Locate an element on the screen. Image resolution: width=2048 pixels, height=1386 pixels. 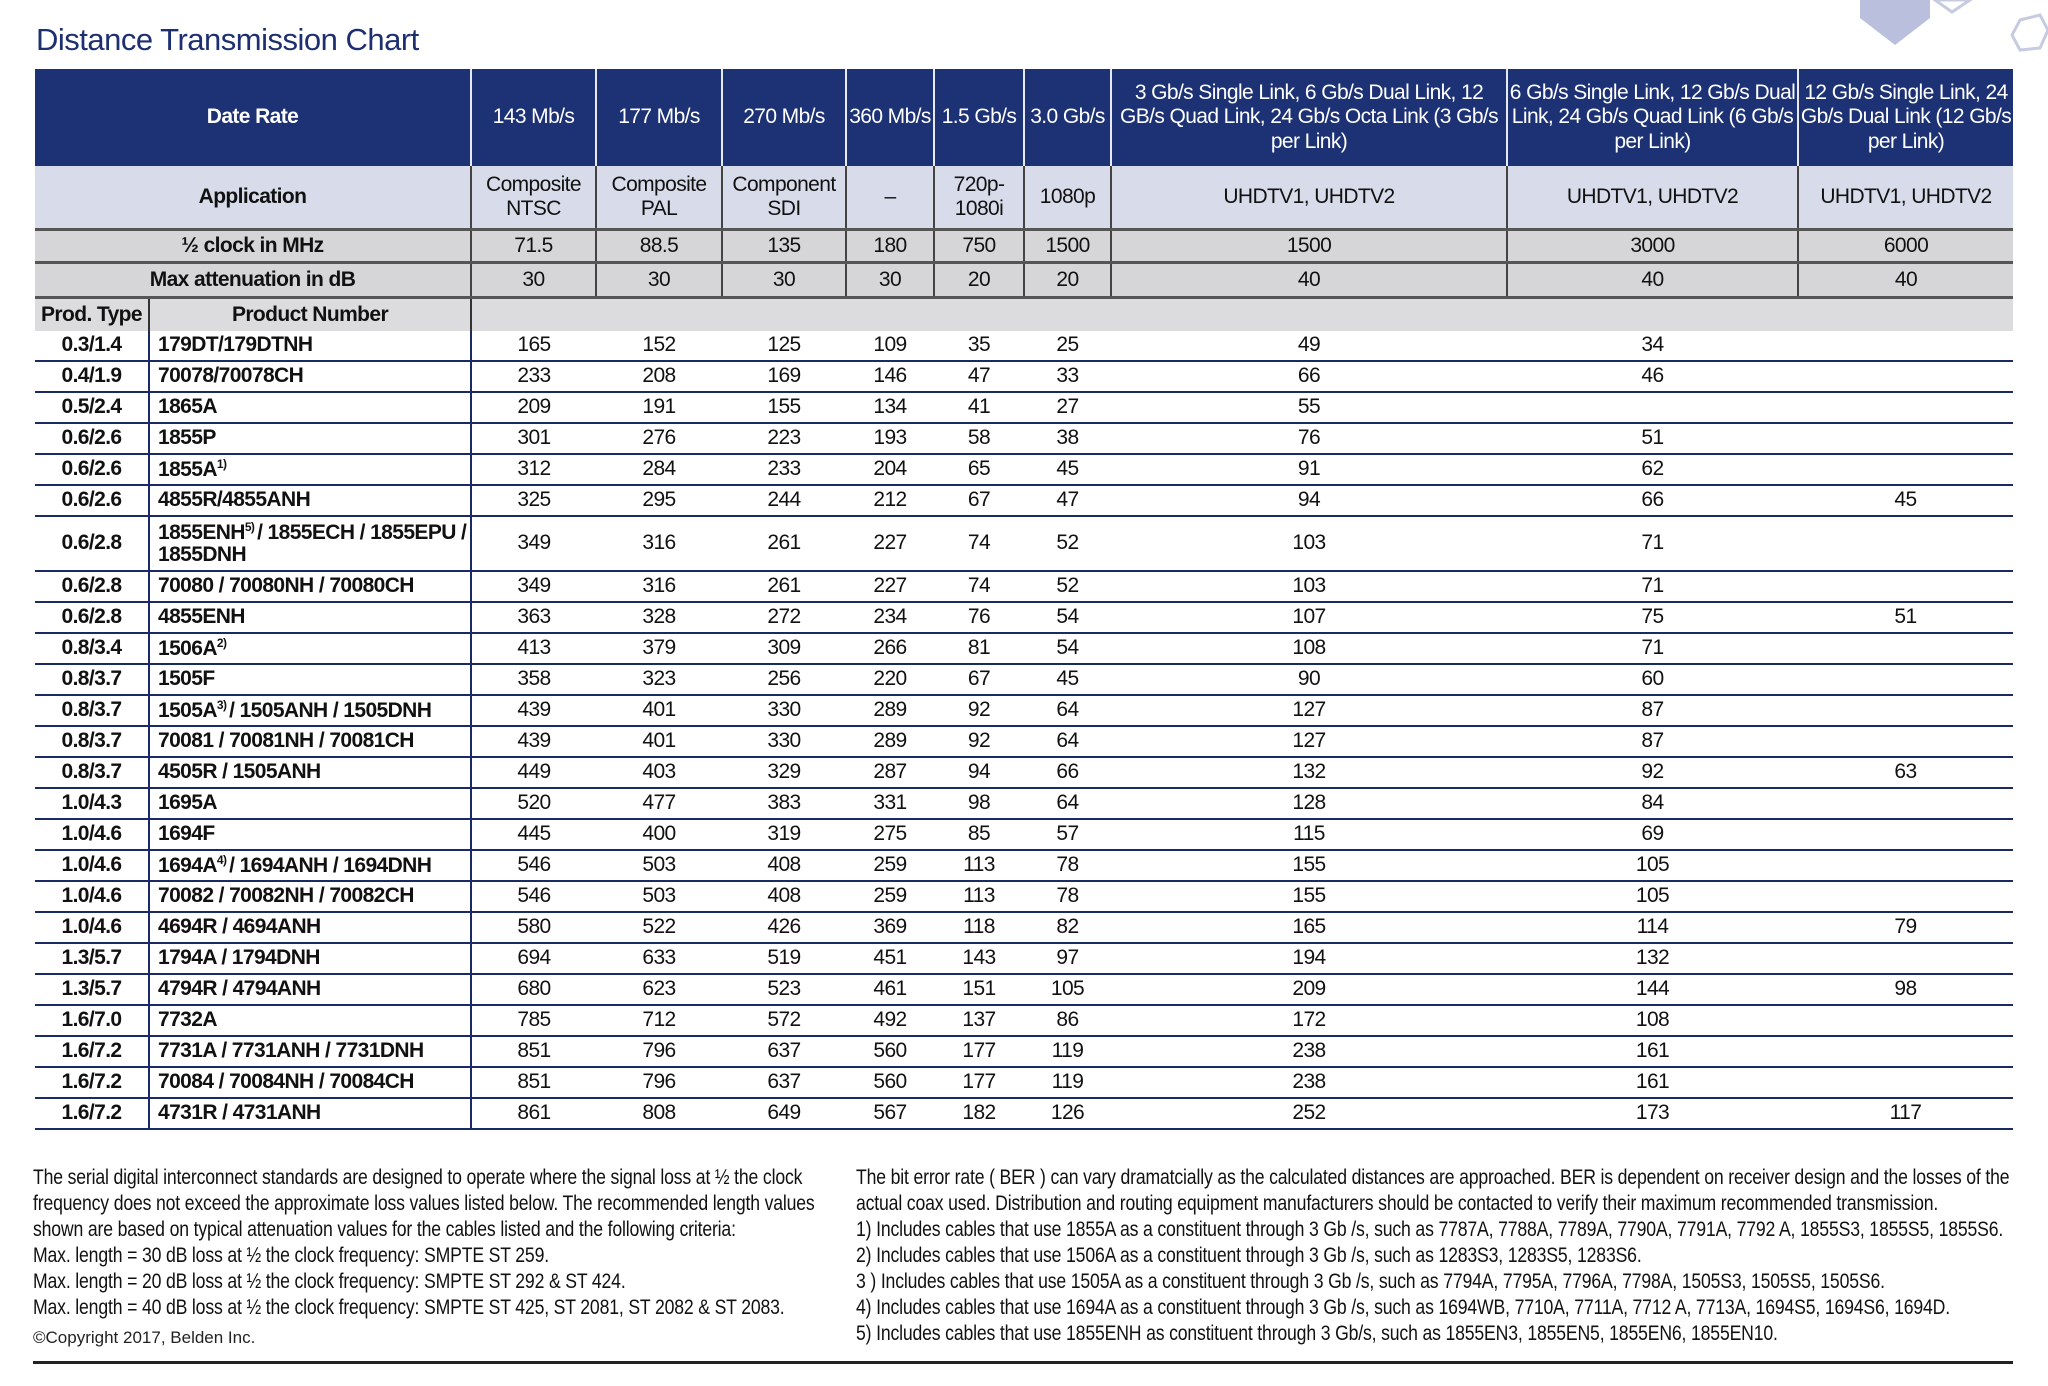
distance-value: 97 is located at coordinates (1067, 959).